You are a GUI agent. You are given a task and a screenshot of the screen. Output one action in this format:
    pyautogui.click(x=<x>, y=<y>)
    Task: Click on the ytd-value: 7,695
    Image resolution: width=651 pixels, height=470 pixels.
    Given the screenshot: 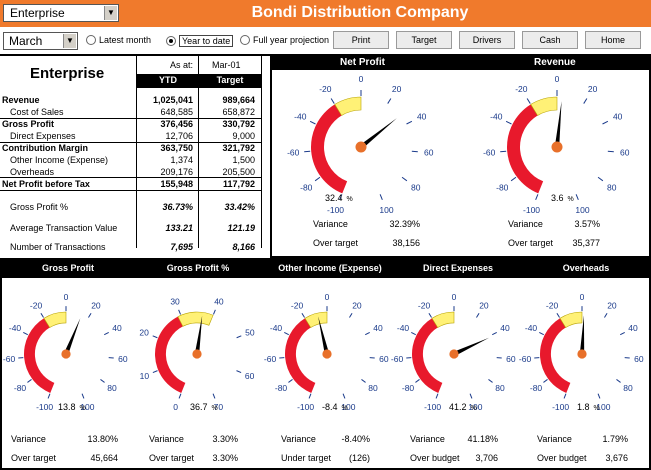 What is the action you would take?
    pyautogui.click(x=181, y=247)
    